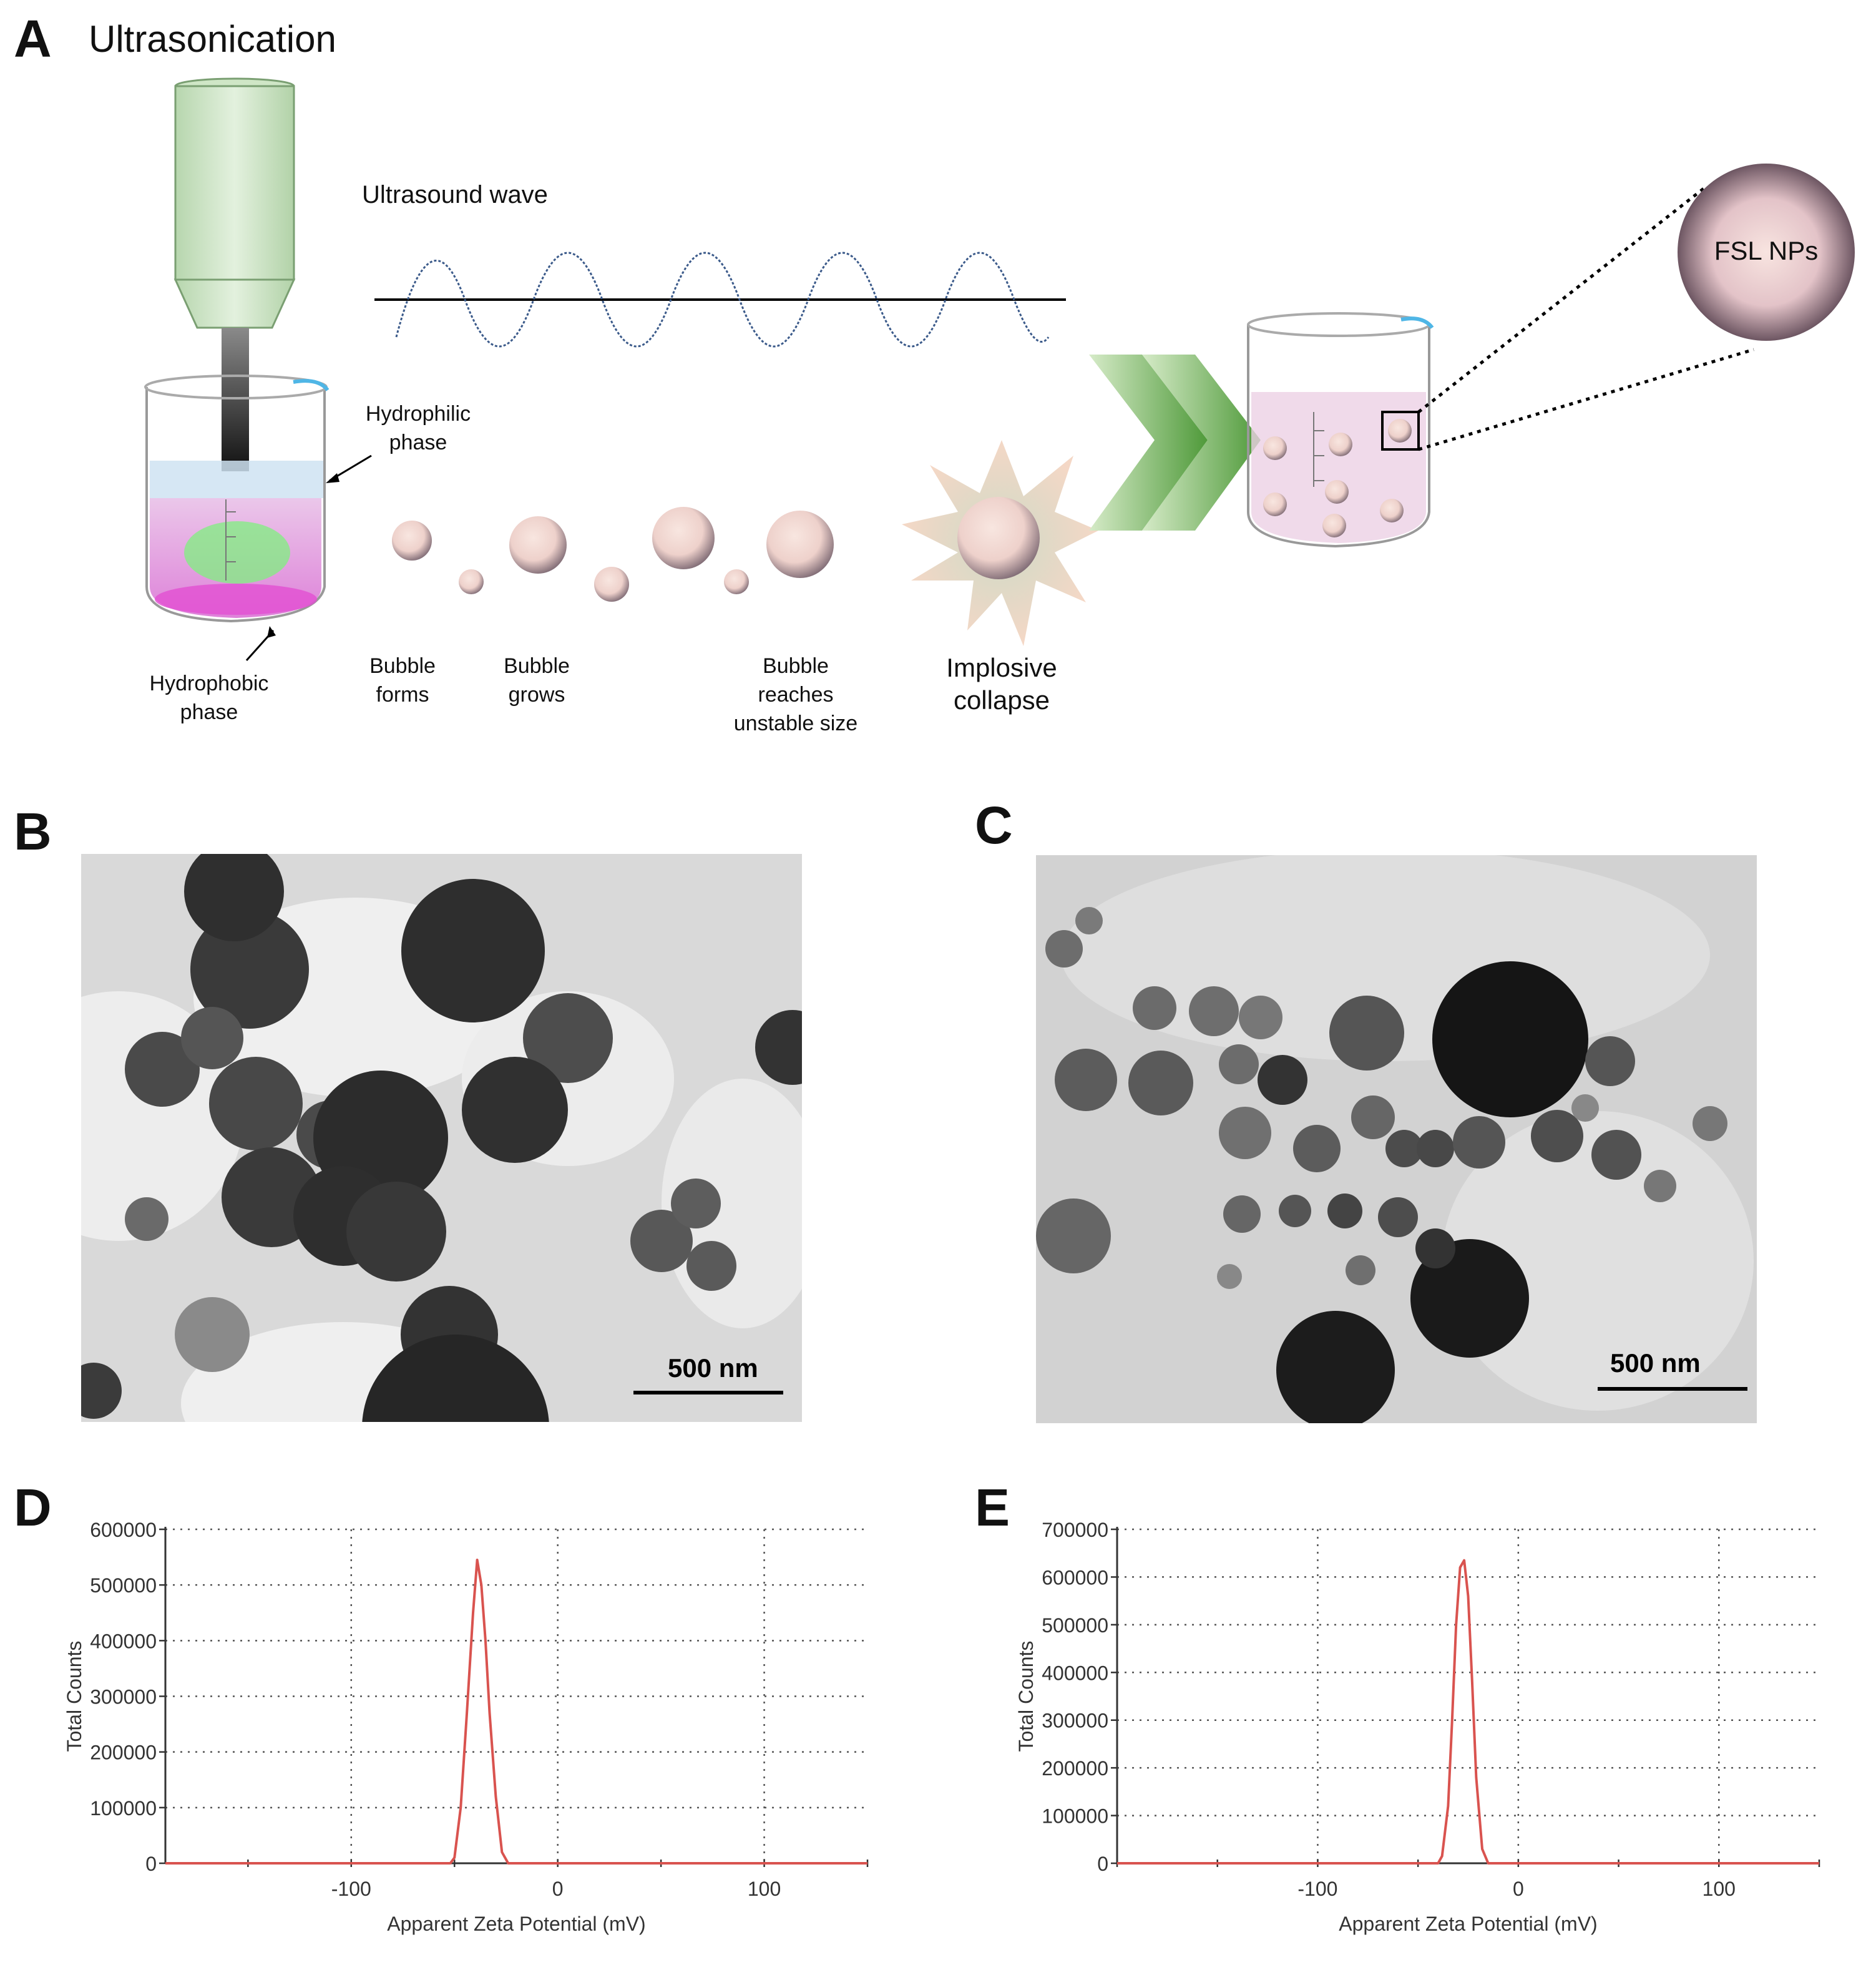 The width and height of the screenshot is (1876, 1975). What do you see at coordinates (33, 831) in the screenshot?
I see `panel-letter-b: B` at bounding box center [33, 831].